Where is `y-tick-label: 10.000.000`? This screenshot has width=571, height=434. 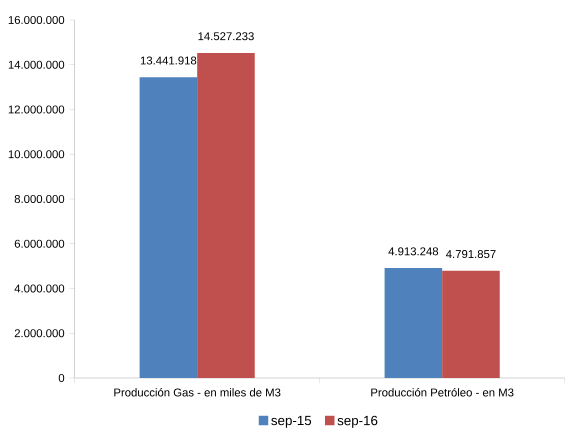
y-tick-label: 10.000.000 is located at coordinates (36, 154).